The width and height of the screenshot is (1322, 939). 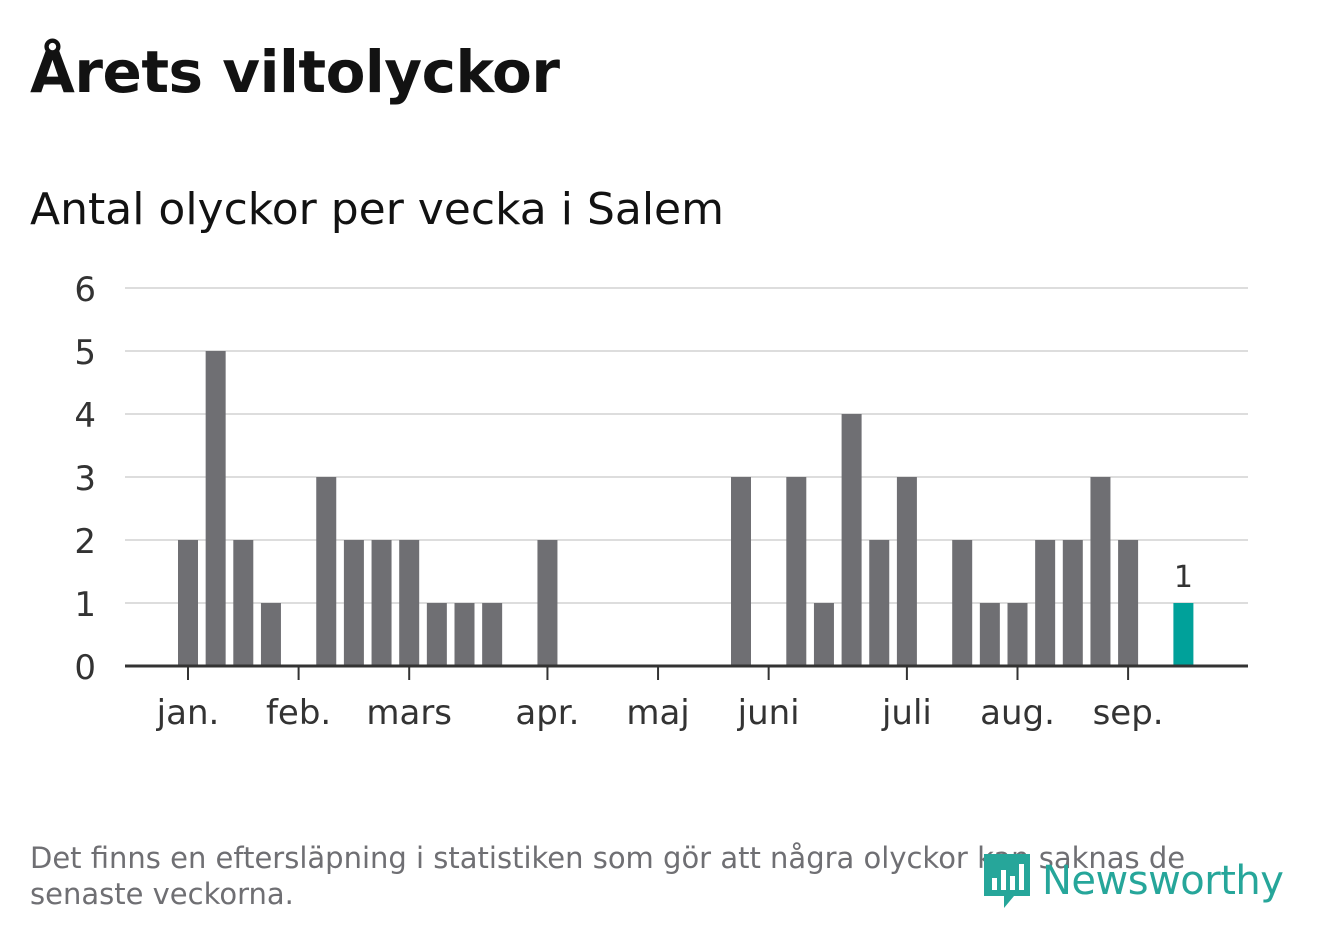 What do you see at coordinates (85, 605) in the screenshot?
I see `y-tick-label: 1` at bounding box center [85, 605].